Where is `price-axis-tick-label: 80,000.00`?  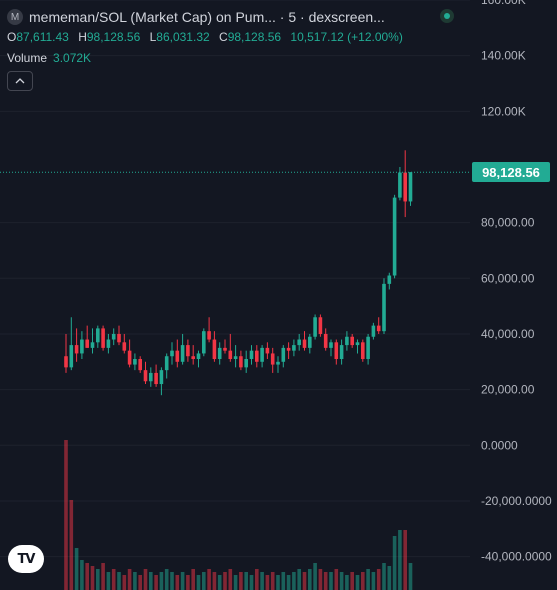 price-axis-tick-label: 80,000.00 is located at coordinates (508, 223).